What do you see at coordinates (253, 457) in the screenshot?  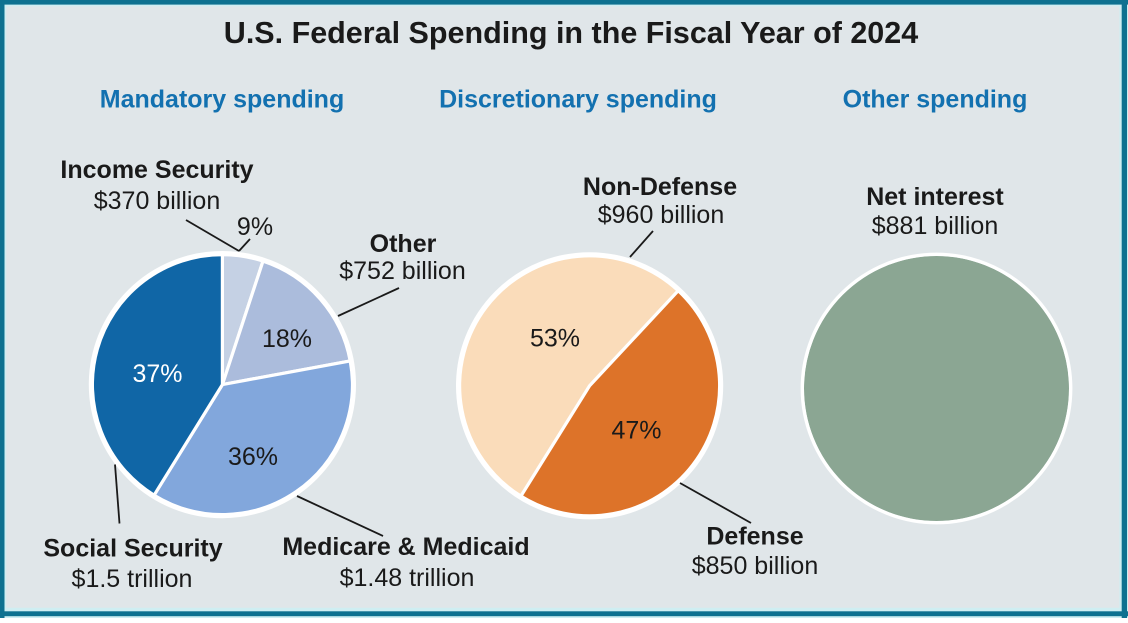 I see `svg-text: 36%` at bounding box center [253, 457].